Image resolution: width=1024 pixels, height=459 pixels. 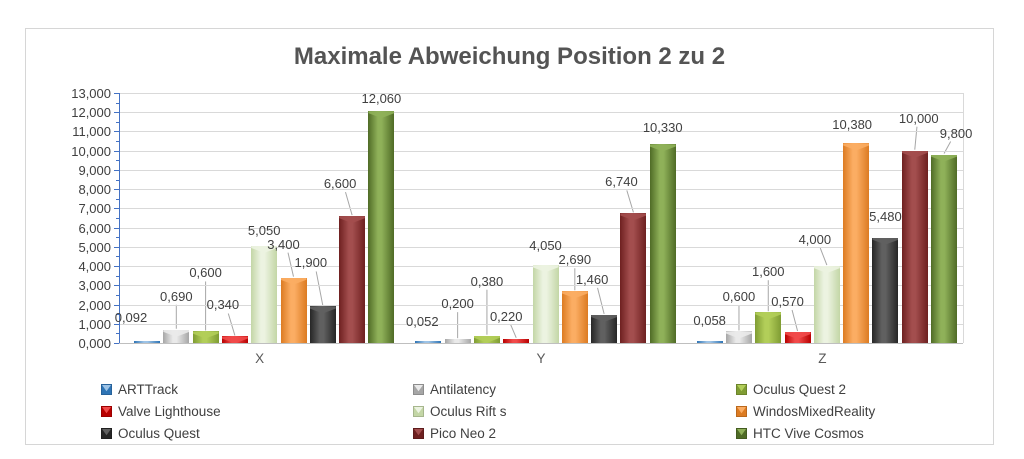 What do you see at coordinates (159, 433) in the screenshot?
I see `legend-label-oculus-quest: Oculus Quest` at bounding box center [159, 433].